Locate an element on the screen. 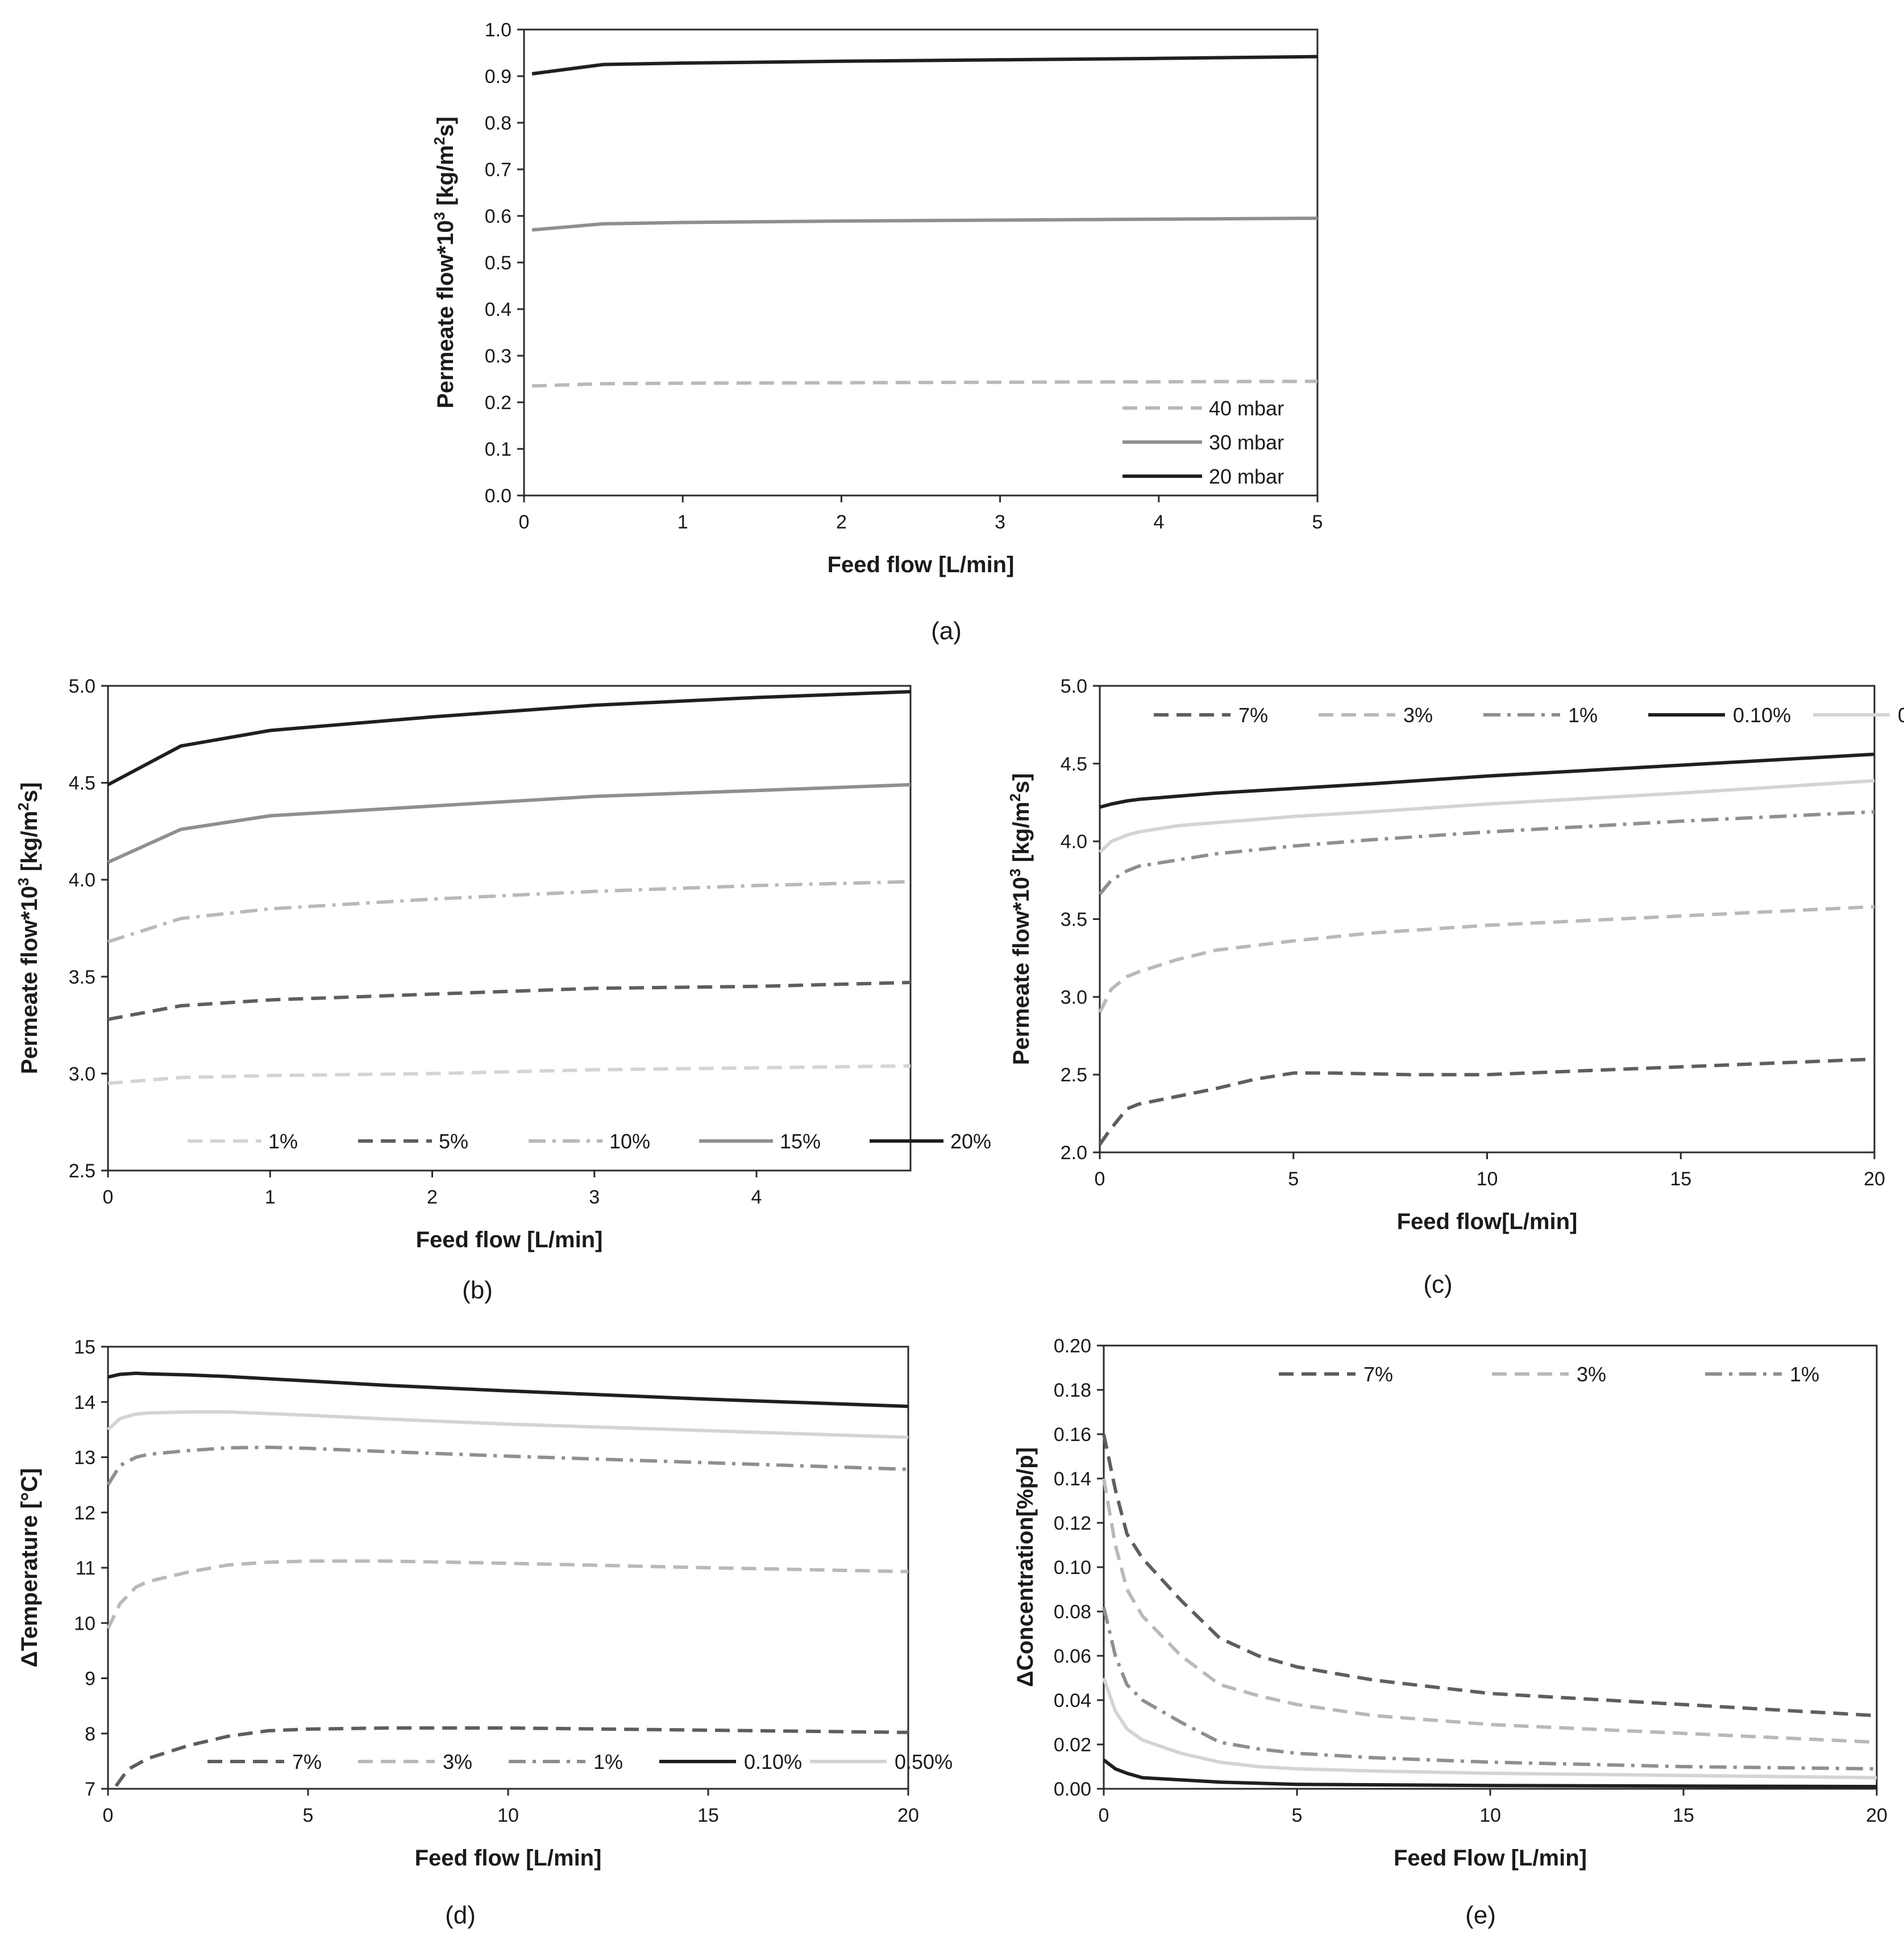  x-tick-label: 1 is located at coordinates (271, 1197).